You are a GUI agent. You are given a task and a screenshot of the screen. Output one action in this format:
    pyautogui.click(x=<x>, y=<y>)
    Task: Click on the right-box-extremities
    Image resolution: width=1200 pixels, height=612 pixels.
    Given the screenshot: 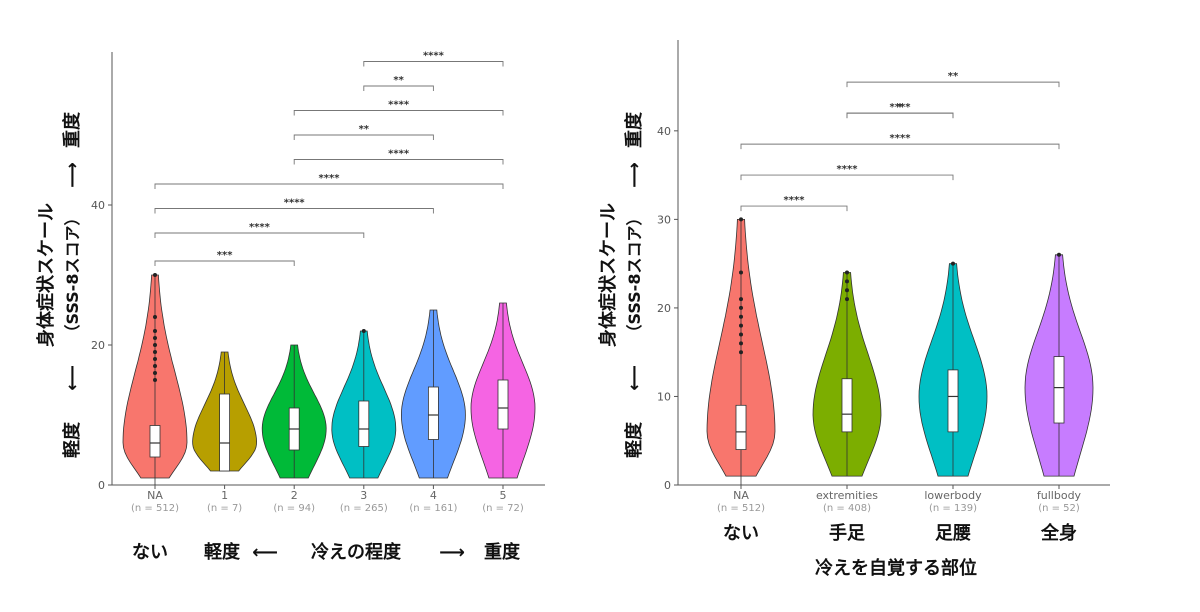 What is the action you would take?
    pyautogui.click(x=847, y=405)
    